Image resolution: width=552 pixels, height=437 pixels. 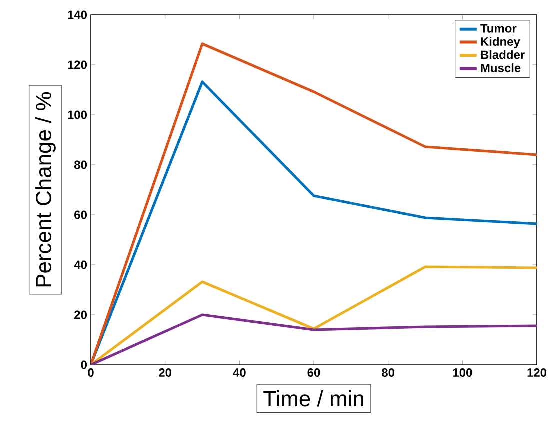 What do you see at coordinates (537, 373) in the screenshot?
I see `x-tick-label: 120` at bounding box center [537, 373].